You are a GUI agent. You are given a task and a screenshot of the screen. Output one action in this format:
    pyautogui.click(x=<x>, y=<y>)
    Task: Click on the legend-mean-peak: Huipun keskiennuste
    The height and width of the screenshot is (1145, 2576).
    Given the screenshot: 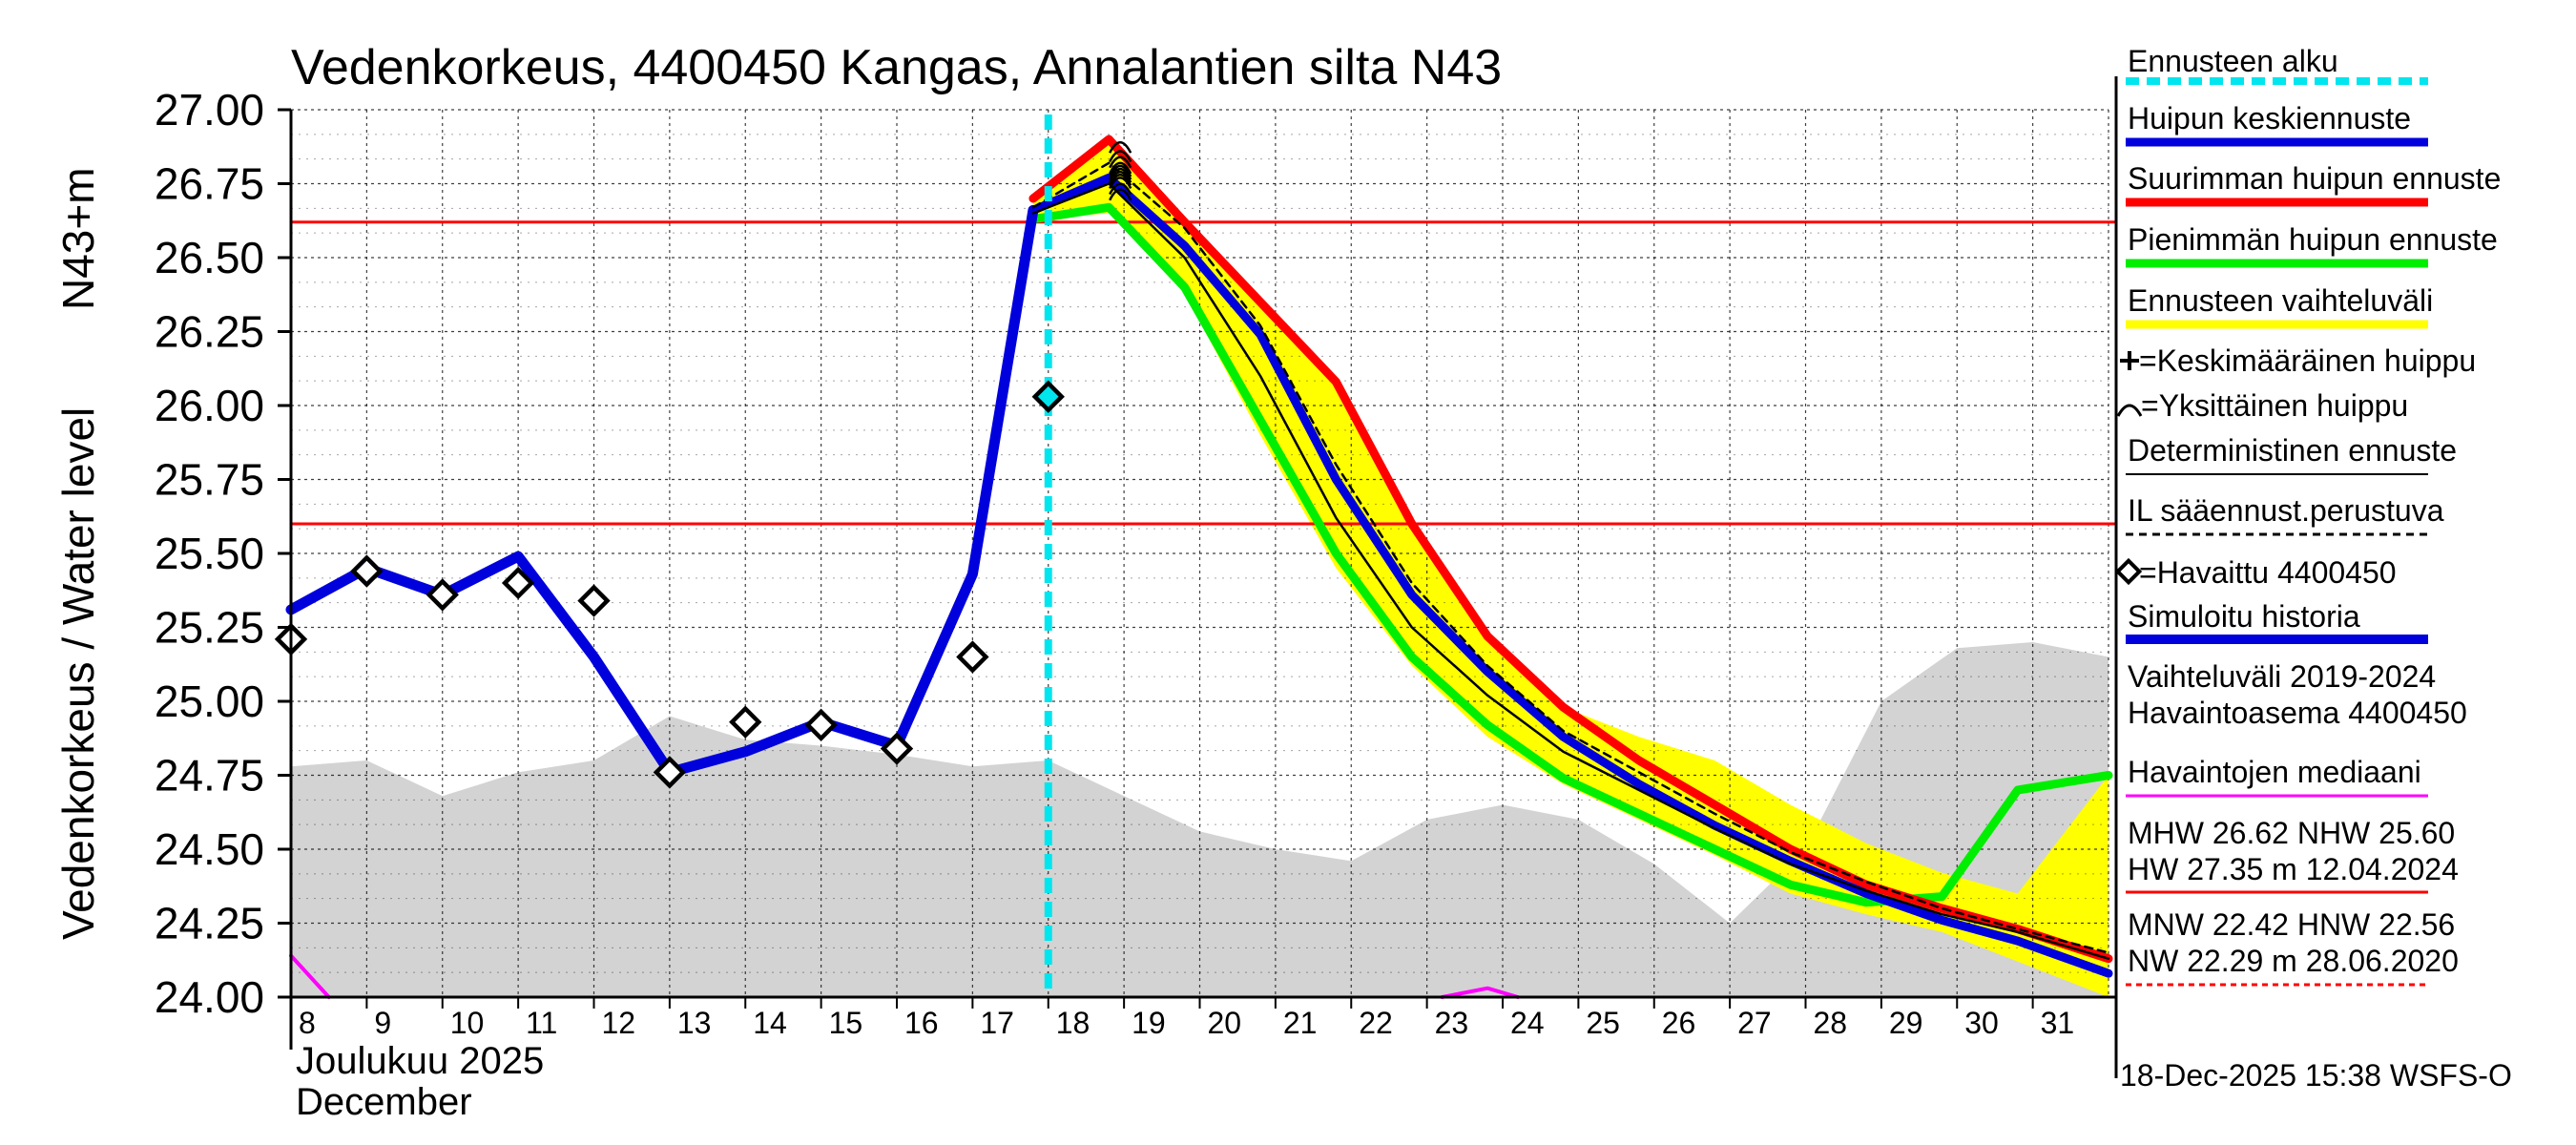 What is the action you would take?
    pyautogui.click(x=2269, y=118)
    